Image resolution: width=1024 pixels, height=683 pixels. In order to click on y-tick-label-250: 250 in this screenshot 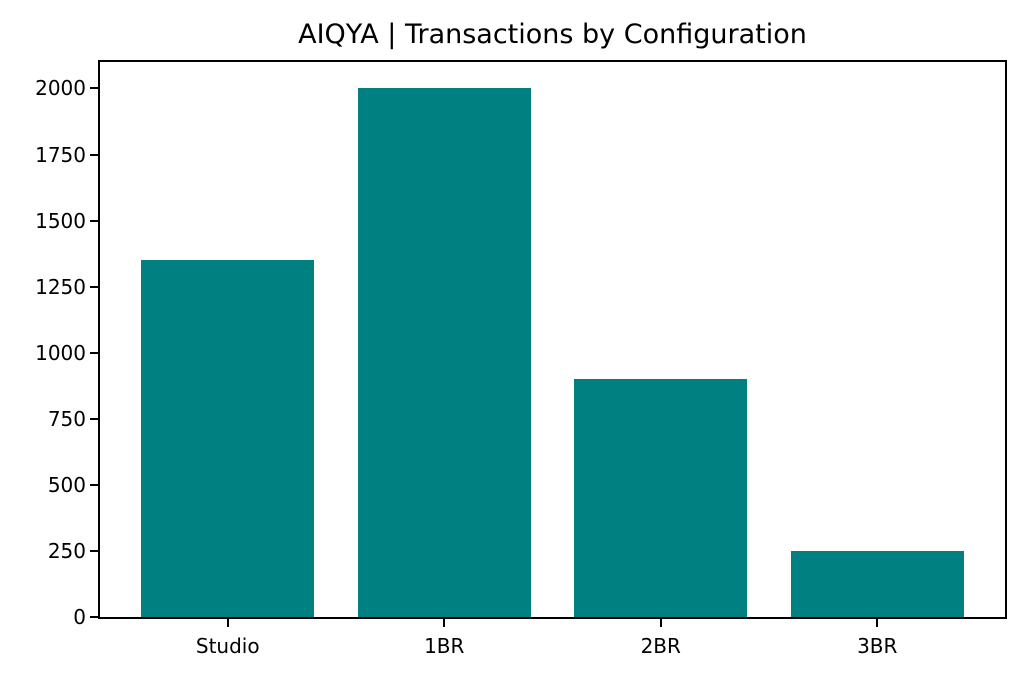, I will do `click(66, 550)`.